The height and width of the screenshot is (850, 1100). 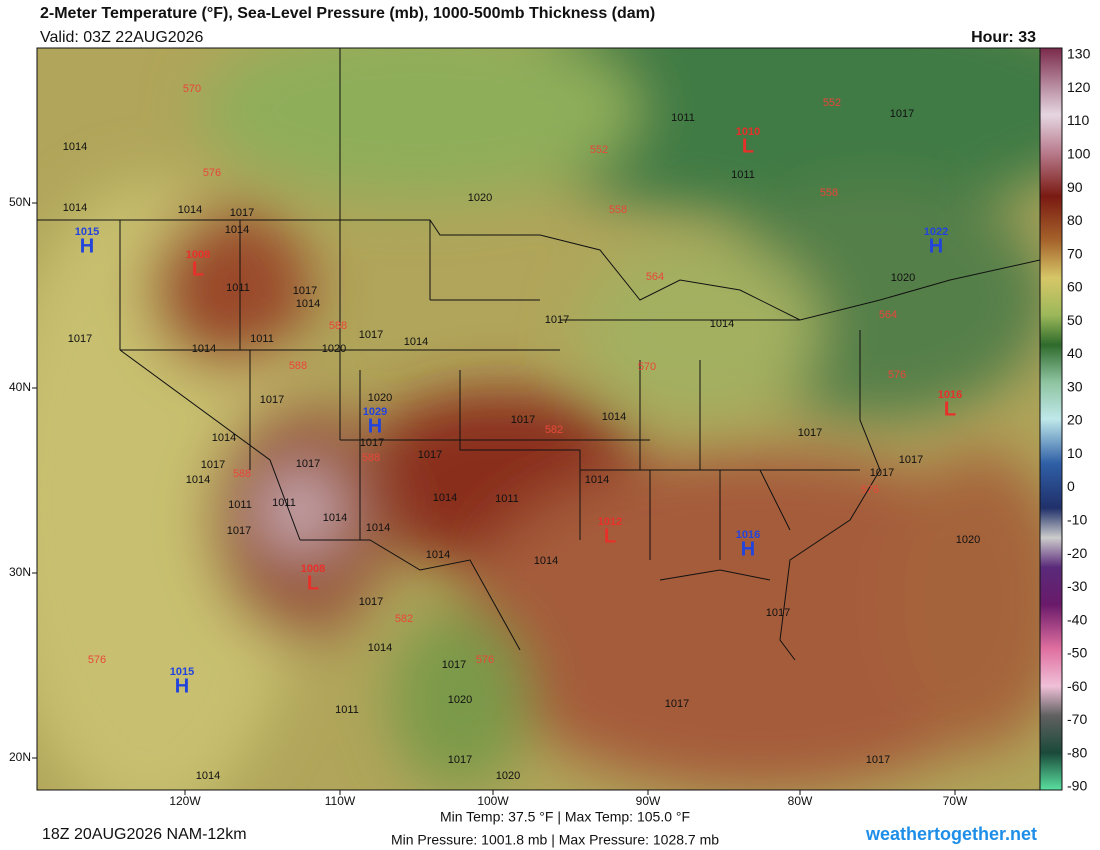 I want to click on lon-label: 70W, so click(x=955, y=801).